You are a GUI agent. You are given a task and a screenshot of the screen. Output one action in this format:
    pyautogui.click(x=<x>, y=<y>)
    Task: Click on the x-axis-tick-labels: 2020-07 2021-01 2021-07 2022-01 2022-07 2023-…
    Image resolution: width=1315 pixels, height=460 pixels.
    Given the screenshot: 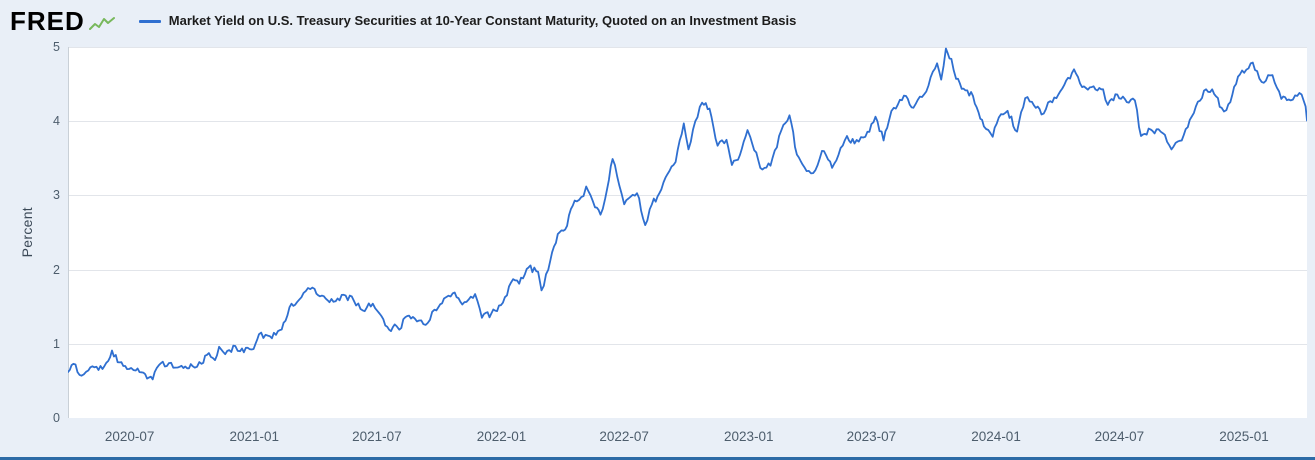 What is the action you would take?
    pyautogui.click(x=687, y=439)
    